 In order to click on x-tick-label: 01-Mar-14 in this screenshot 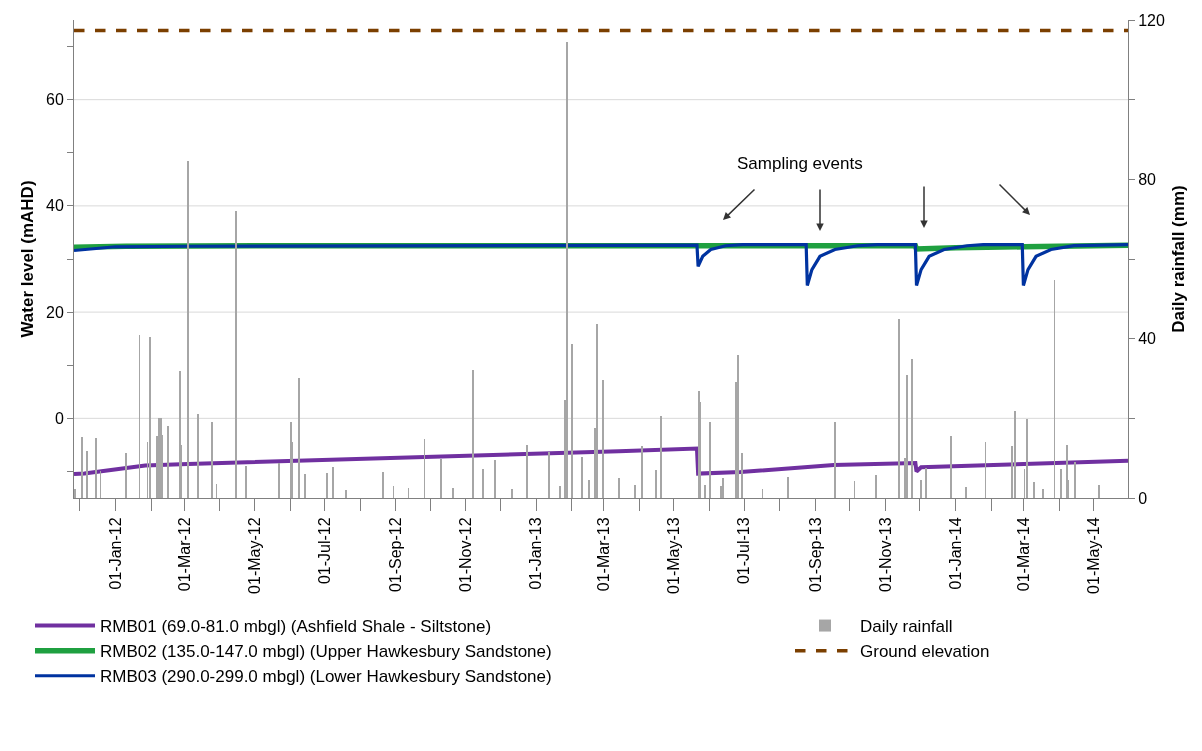, I will do `click(1023, 554)`.